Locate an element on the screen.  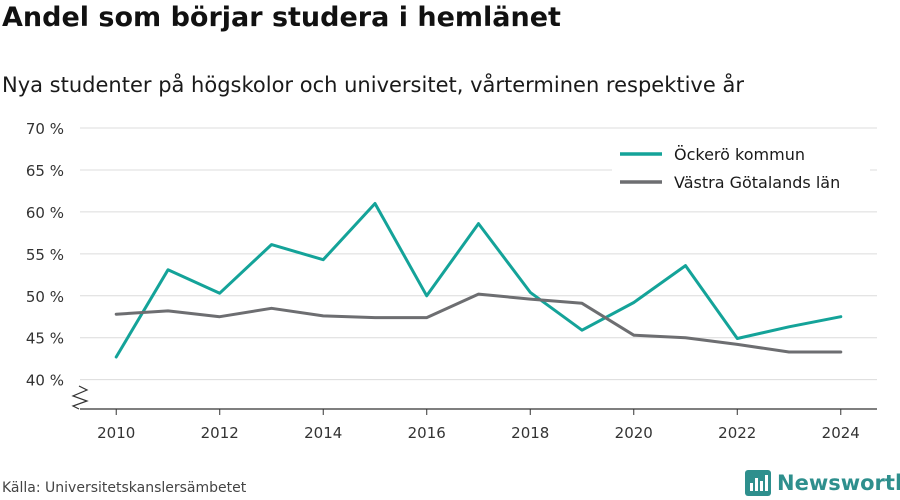
brand-logo: Newsworthy is located at coordinates (822, 483).